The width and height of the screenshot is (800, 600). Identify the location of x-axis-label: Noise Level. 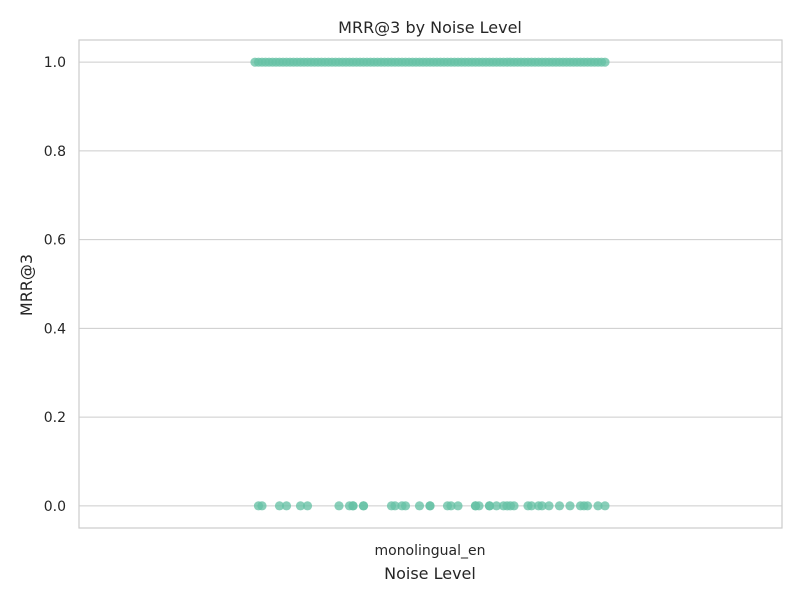
(430, 573).